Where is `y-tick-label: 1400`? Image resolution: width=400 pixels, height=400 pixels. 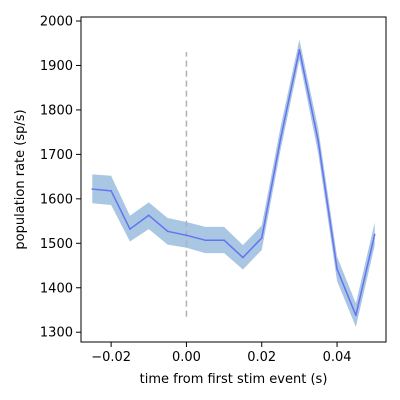
y-tick-label: 1400 is located at coordinates (56, 288).